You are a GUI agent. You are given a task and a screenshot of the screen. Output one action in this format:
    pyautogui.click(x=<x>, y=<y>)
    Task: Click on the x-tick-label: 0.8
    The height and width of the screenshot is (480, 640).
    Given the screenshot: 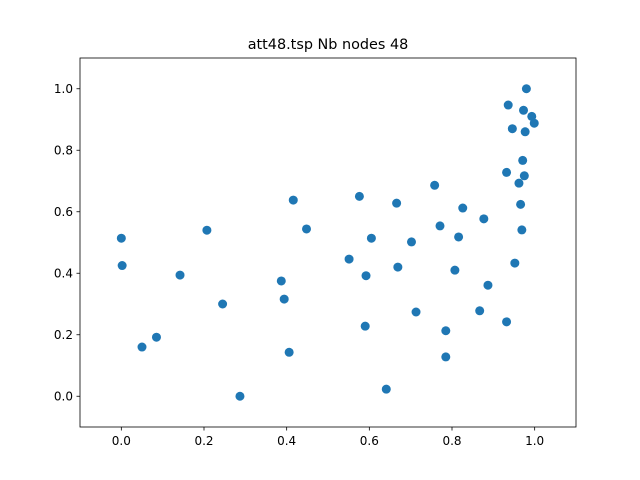 What is the action you would take?
    pyautogui.click(x=451, y=441)
    